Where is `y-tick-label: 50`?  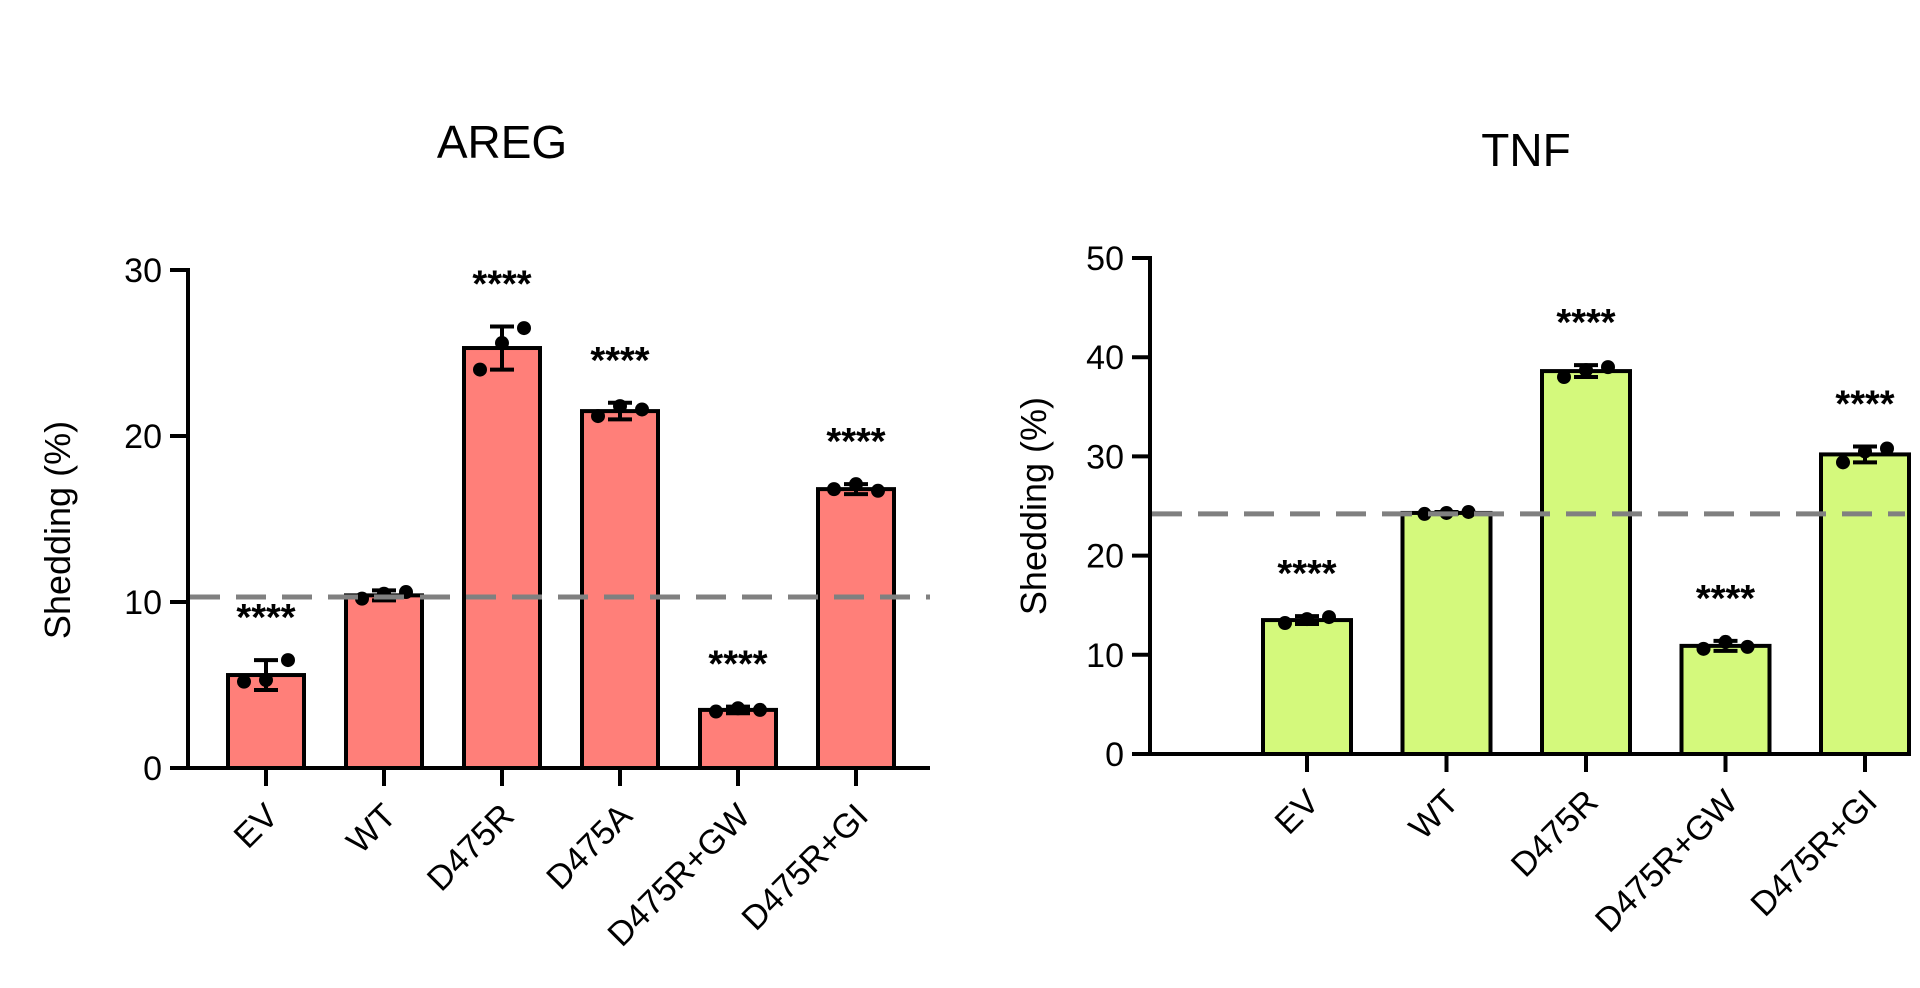
y-tick-label: 50 is located at coordinates (1105, 259).